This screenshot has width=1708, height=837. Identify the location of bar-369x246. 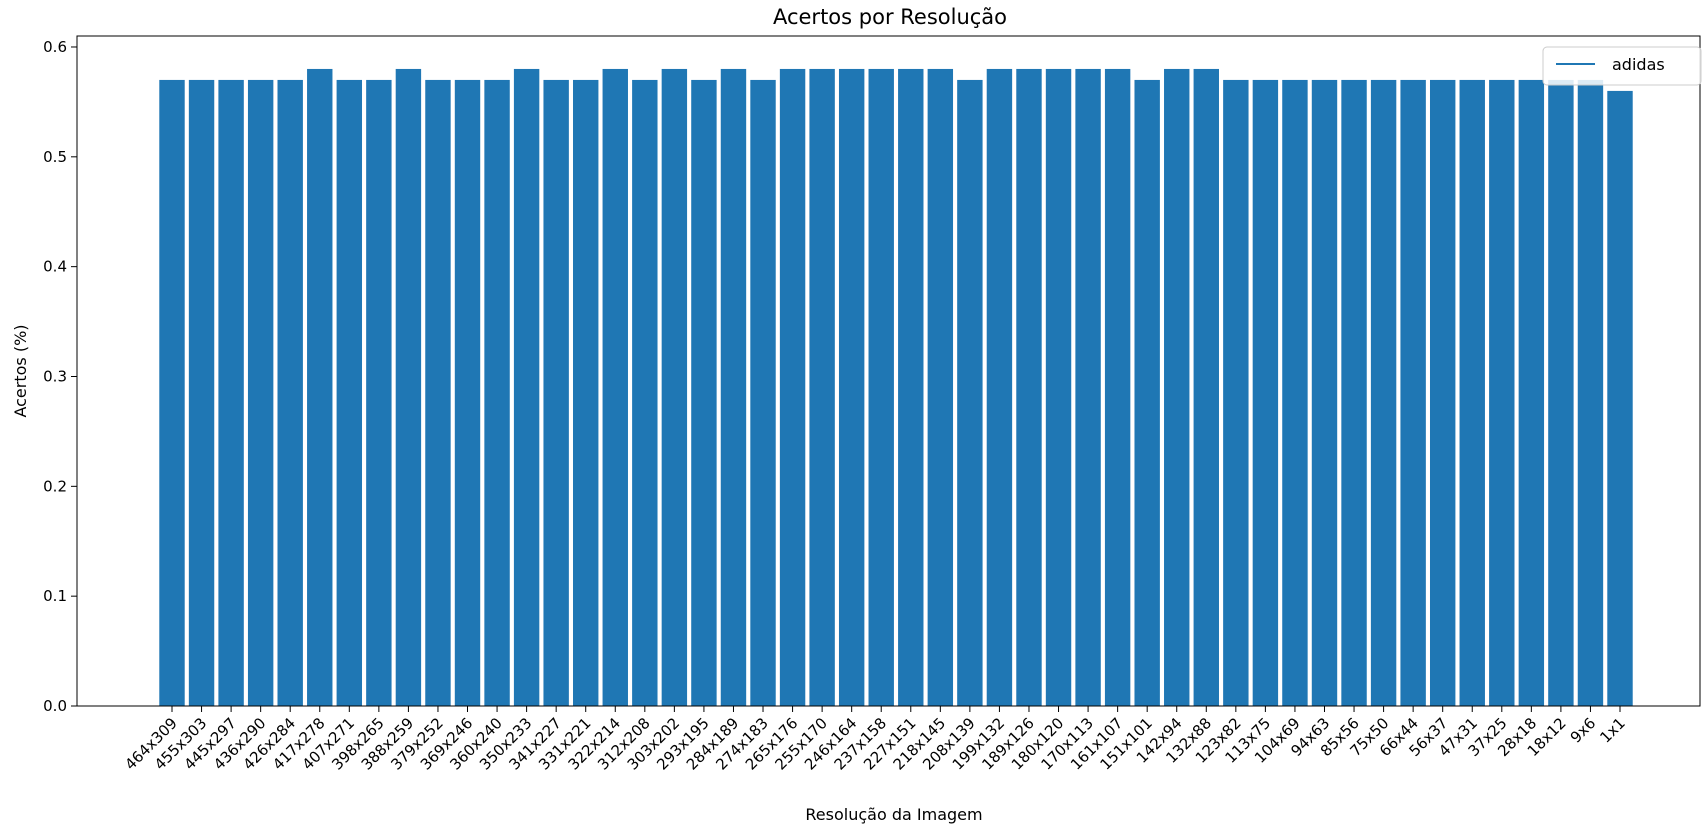
(467, 392).